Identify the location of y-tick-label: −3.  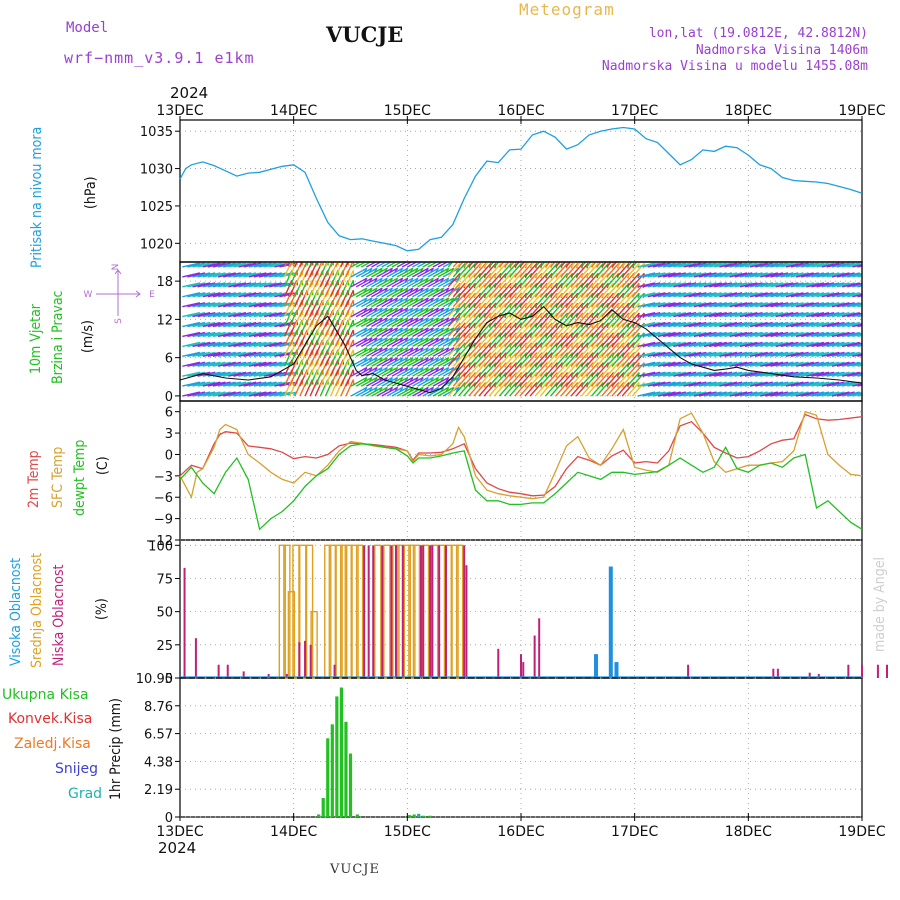
(163, 477).